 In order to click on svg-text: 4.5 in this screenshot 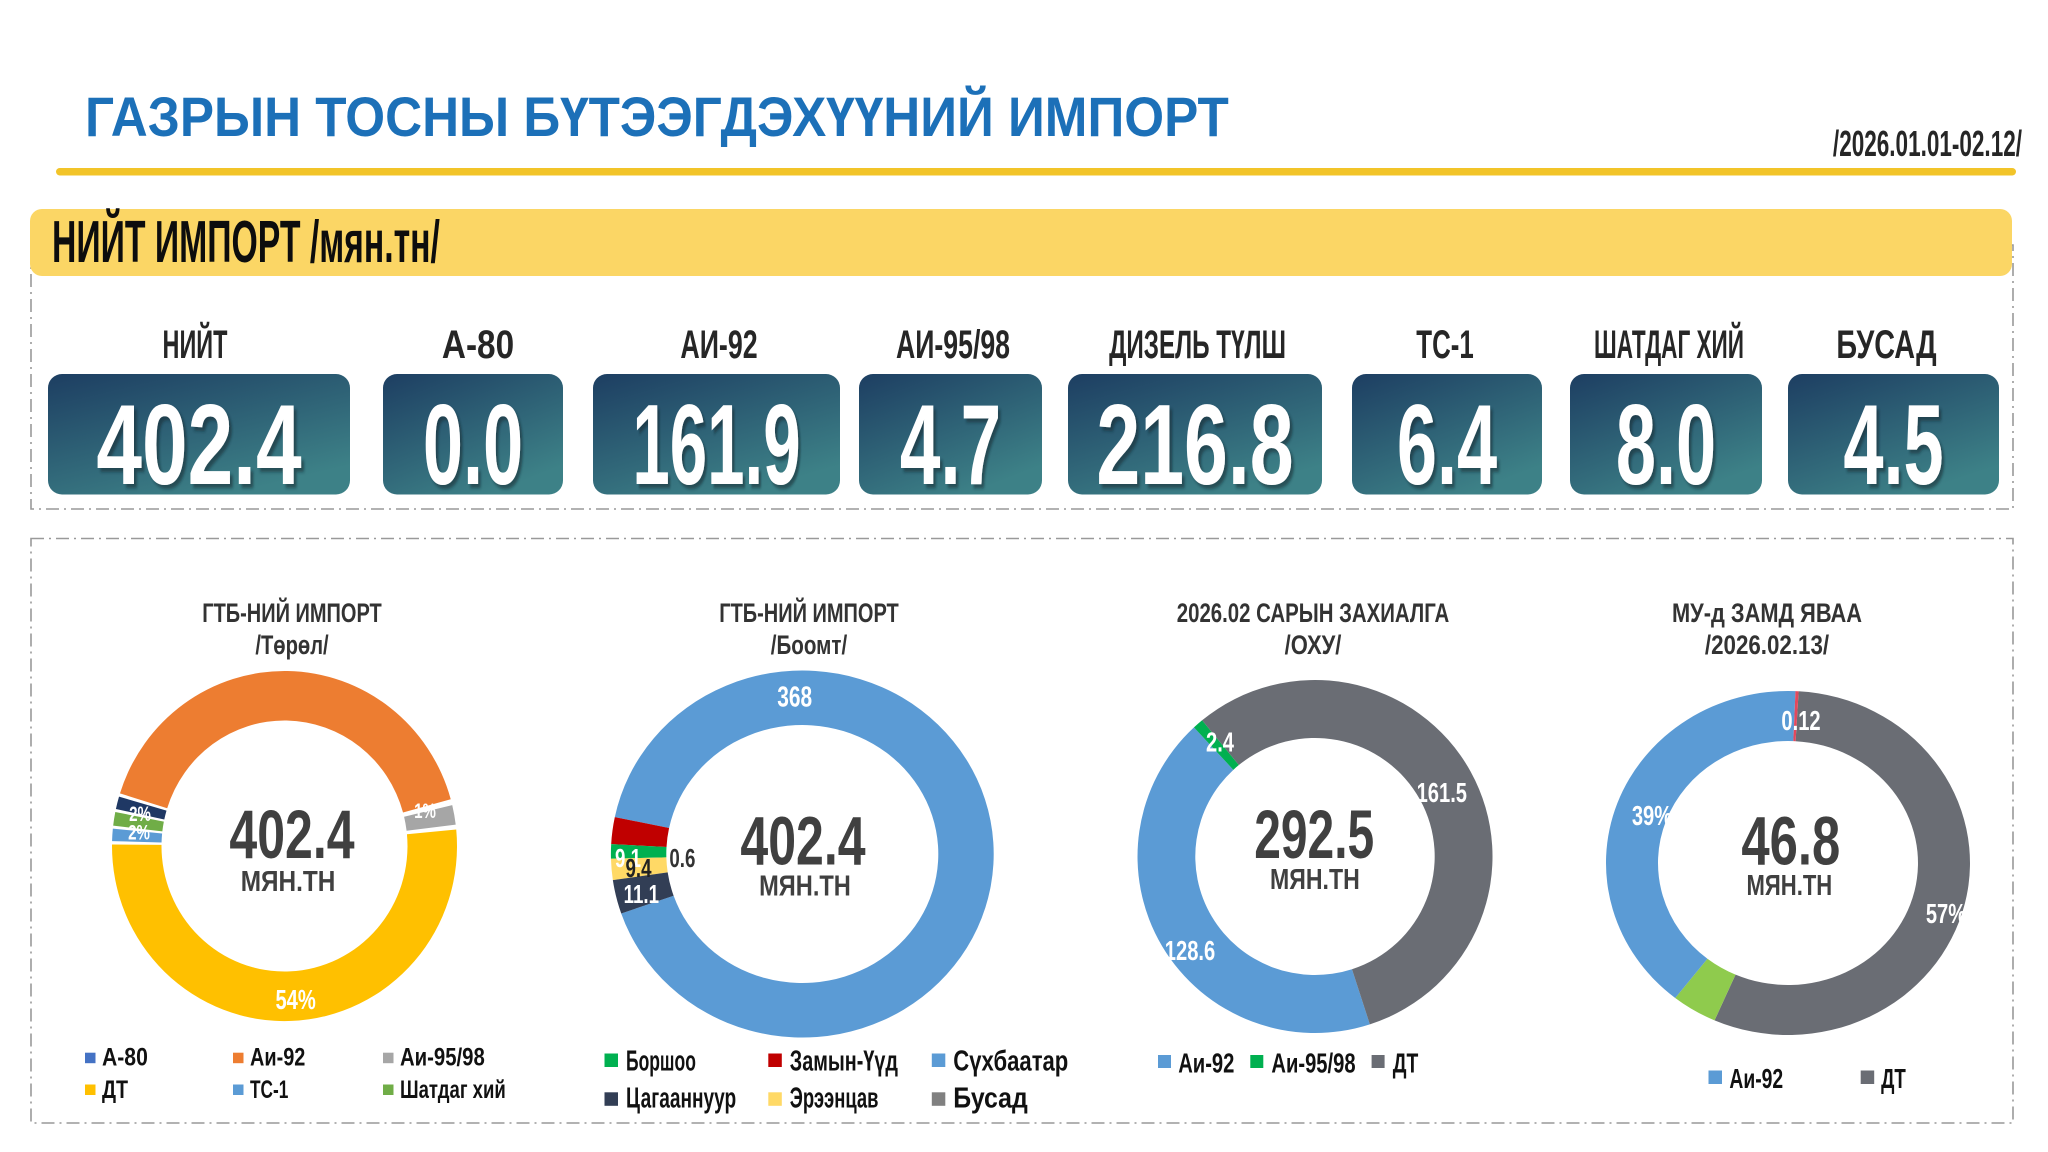, I will do `click(1893, 445)`.